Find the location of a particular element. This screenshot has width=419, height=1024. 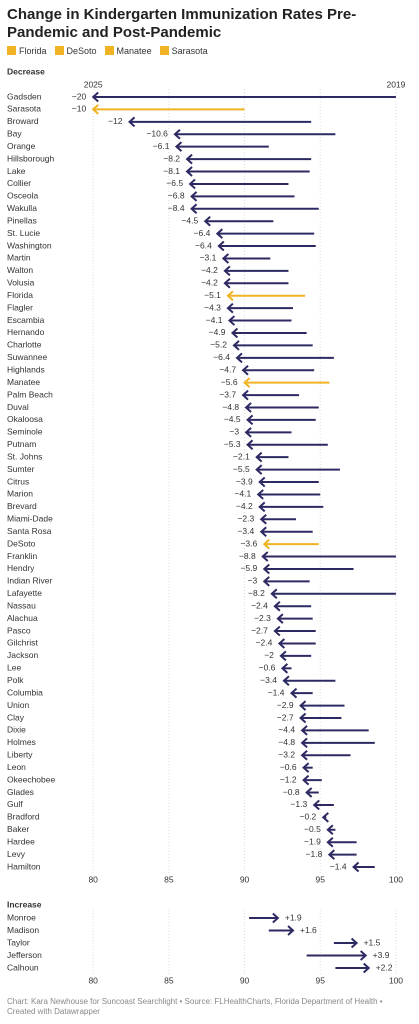

legend-item: Manatee is located at coordinates (128, 51).